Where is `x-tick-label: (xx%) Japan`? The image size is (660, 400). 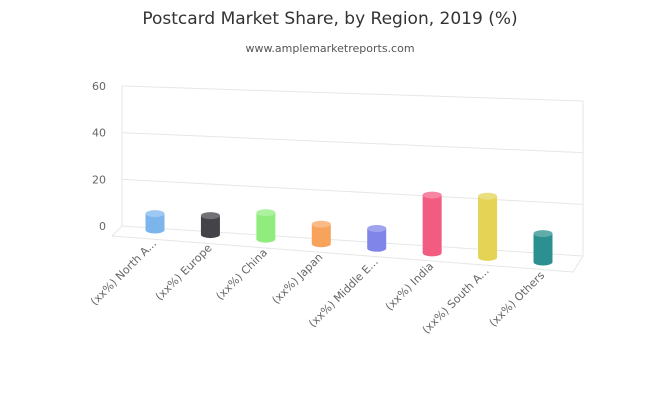
x-tick-label: (xx%) Japan is located at coordinates (297, 279).